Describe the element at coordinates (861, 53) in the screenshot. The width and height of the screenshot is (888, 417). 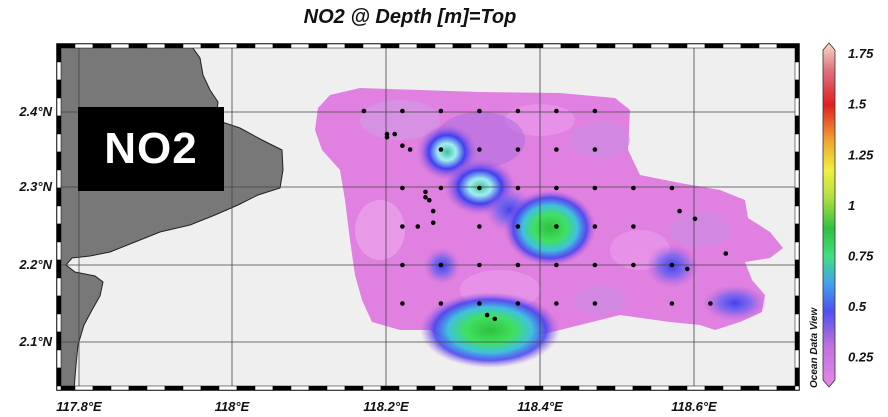
I see `colorbar-tick-label: 1.75` at that location.